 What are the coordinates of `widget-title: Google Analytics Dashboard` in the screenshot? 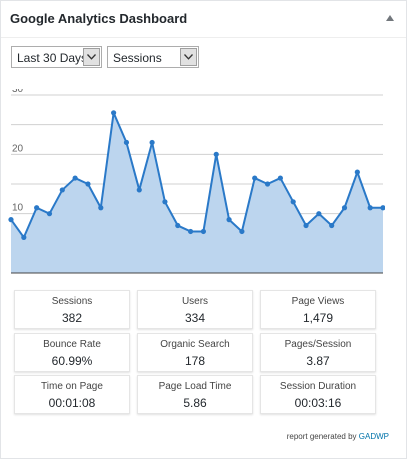 It's located at (99, 18).